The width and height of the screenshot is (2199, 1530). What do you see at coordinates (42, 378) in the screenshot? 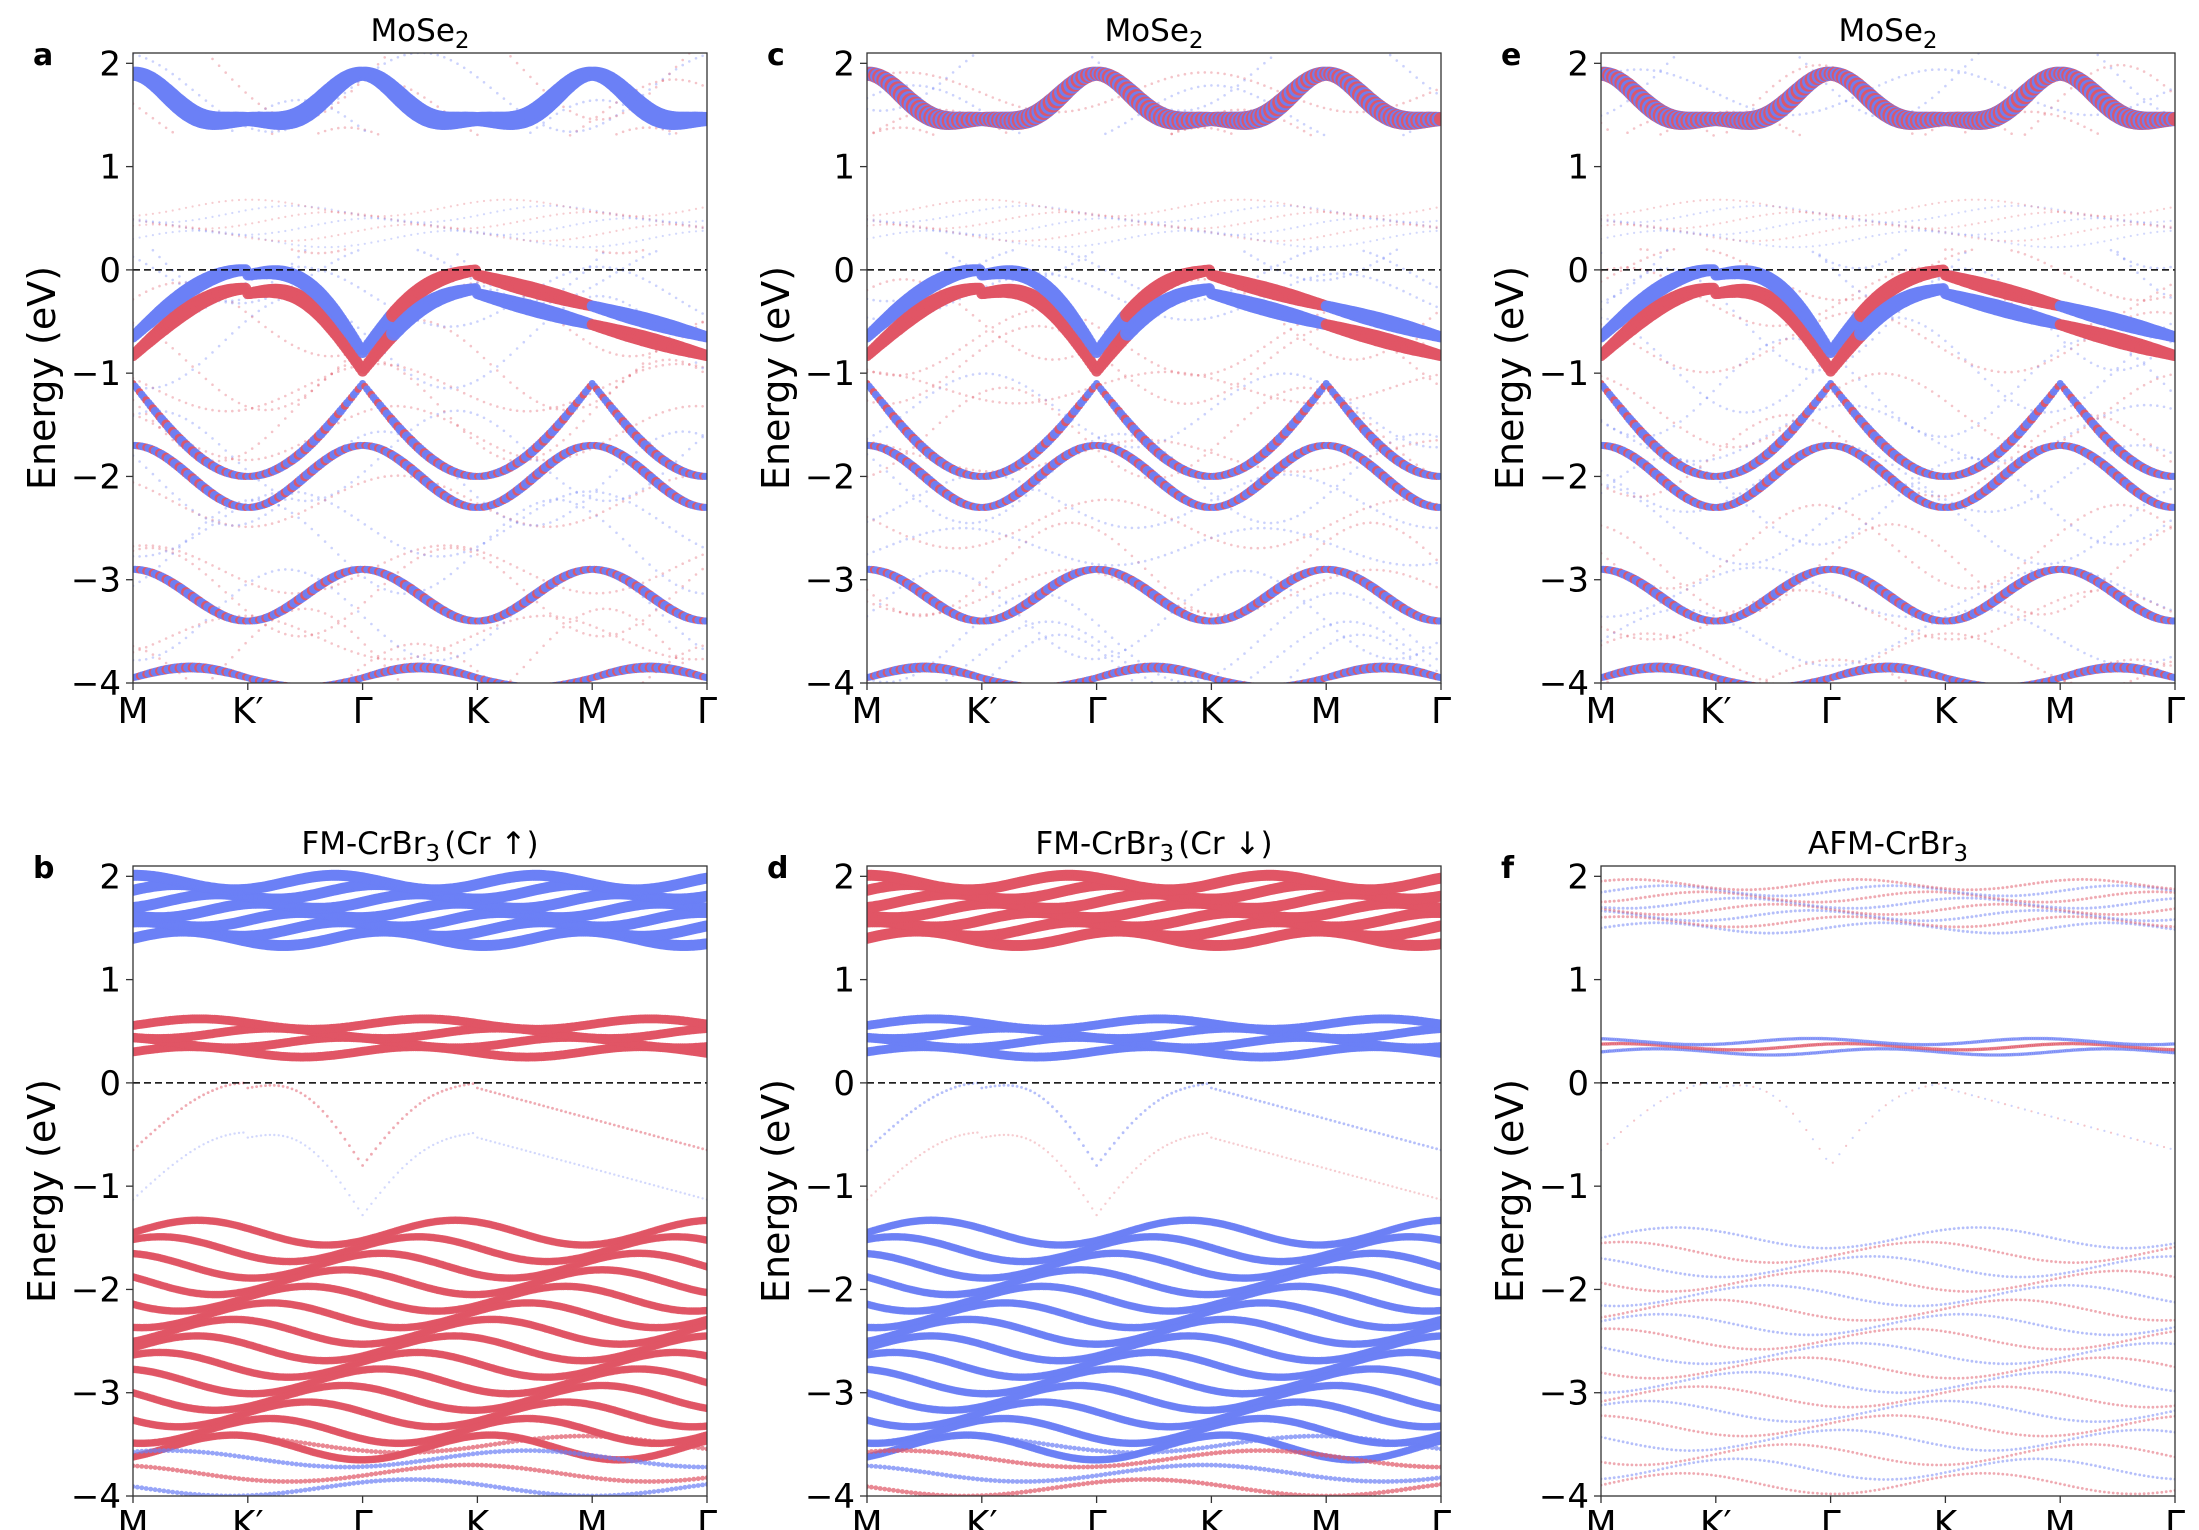
I see `y-axis-label: Energy (eV)` at bounding box center [42, 378].